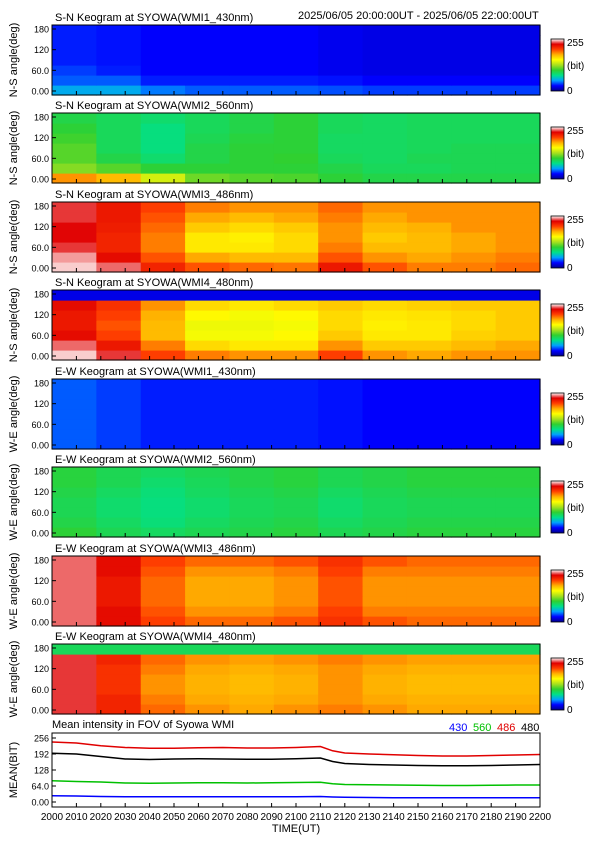 Image resolution: width=595 pixels, height=842 pixels. What do you see at coordinates (14, 770) in the screenshot?
I see `y-axis-label: MEAN(BIT)` at bounding box center [14, 770].